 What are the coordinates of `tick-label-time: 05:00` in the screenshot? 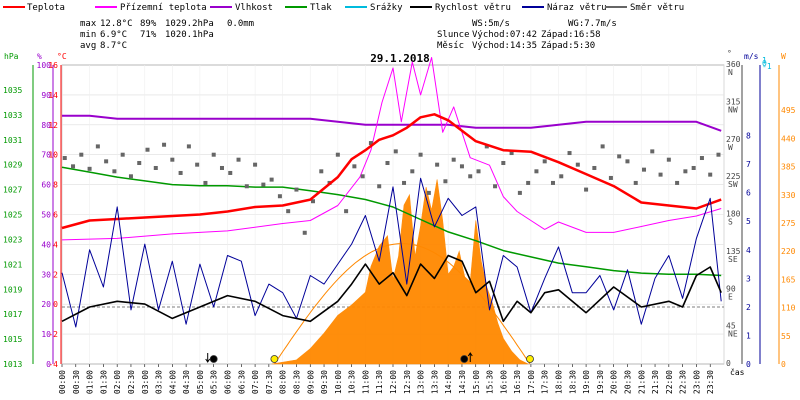 It's located at (200, 382).